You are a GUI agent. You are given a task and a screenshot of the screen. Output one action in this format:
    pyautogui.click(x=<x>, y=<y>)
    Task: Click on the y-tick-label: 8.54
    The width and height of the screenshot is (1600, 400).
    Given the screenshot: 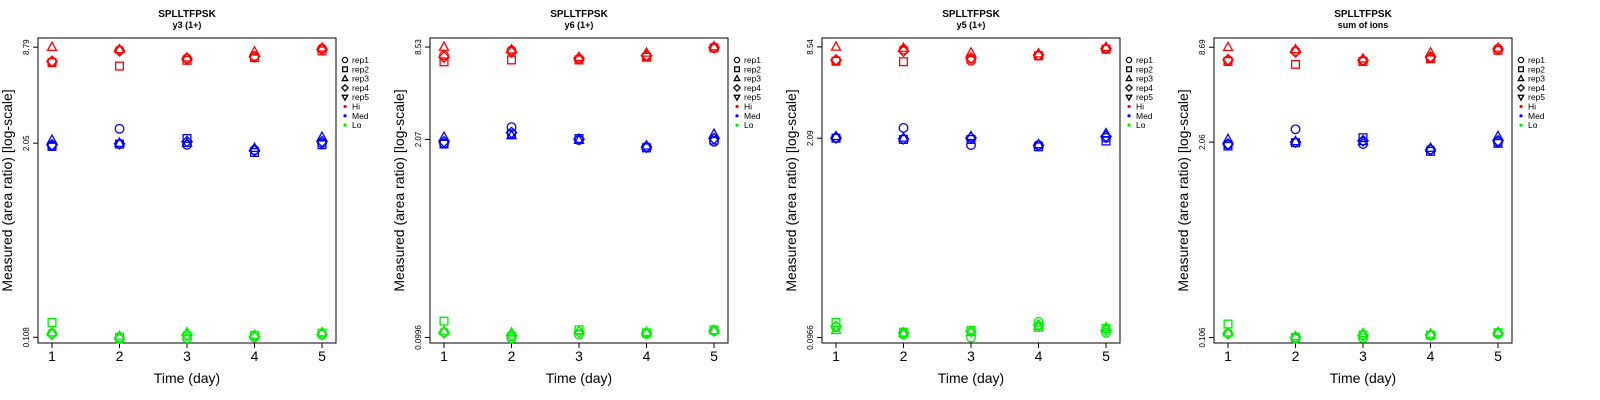 What is the action you would take?
    pyautogui.click(x=810, y=47)
    